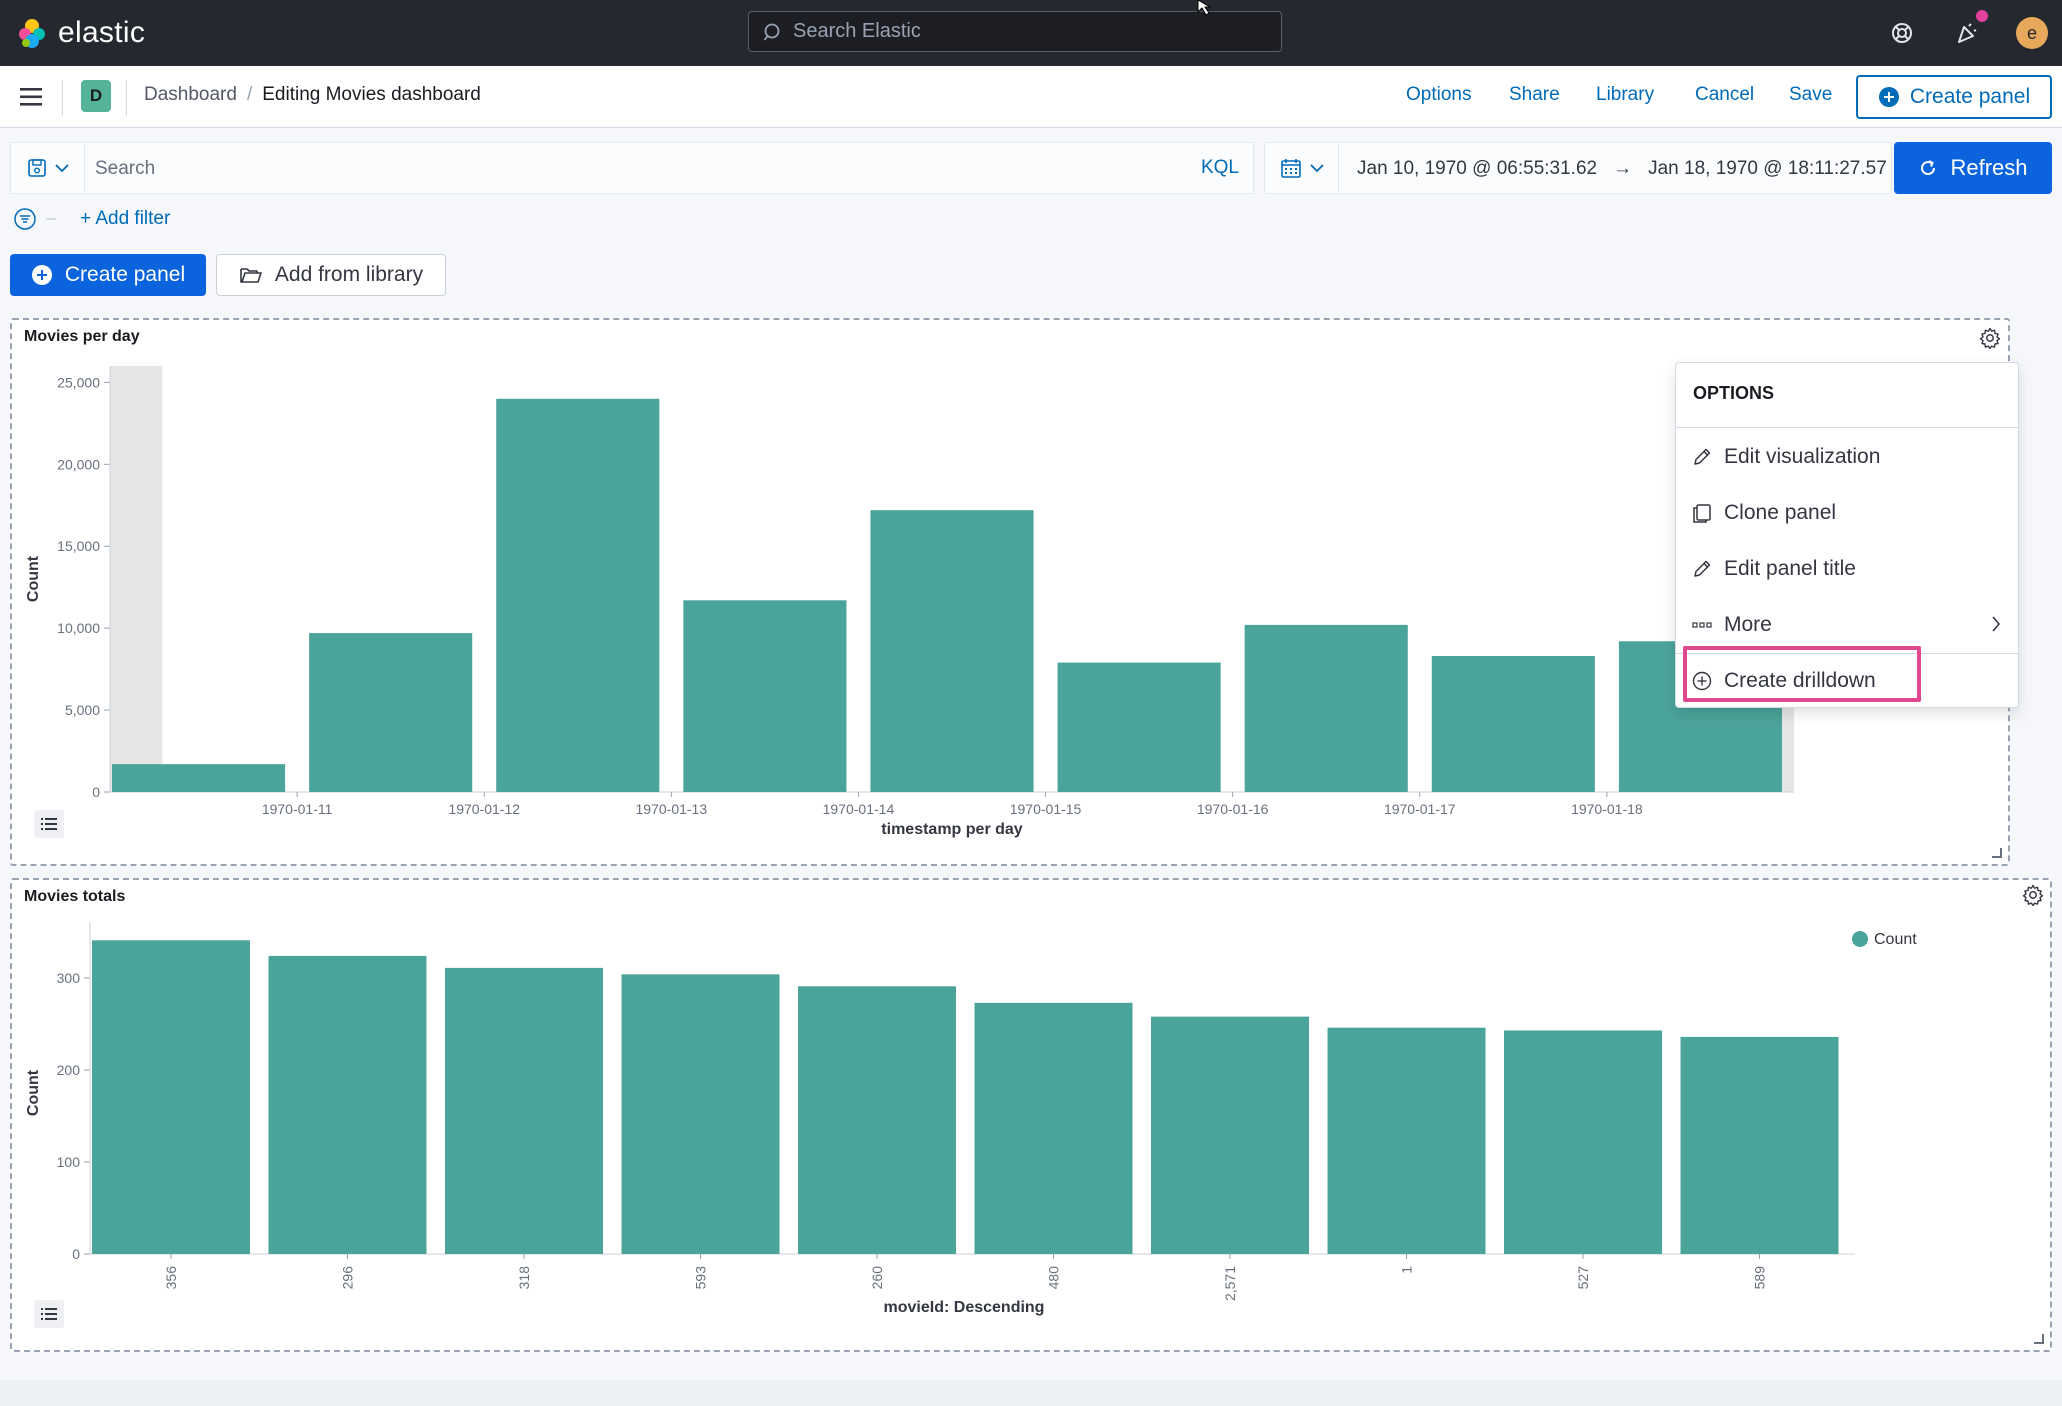 The height and width of the screenshot is (1406, 2062). I want to click on x-tick-label: 1970-01-15, so click(1046, 809).